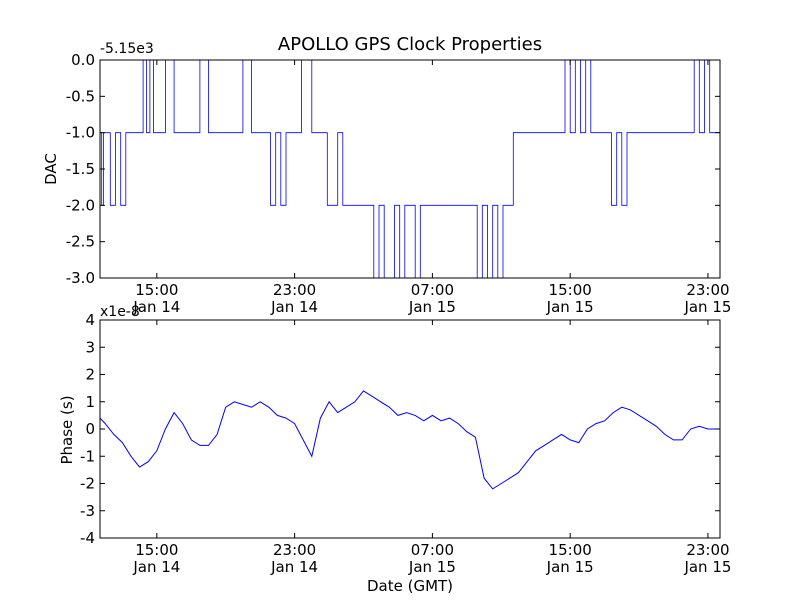 The image size is (800, 600). I want to click on phase-series-path, so click(409, 440).